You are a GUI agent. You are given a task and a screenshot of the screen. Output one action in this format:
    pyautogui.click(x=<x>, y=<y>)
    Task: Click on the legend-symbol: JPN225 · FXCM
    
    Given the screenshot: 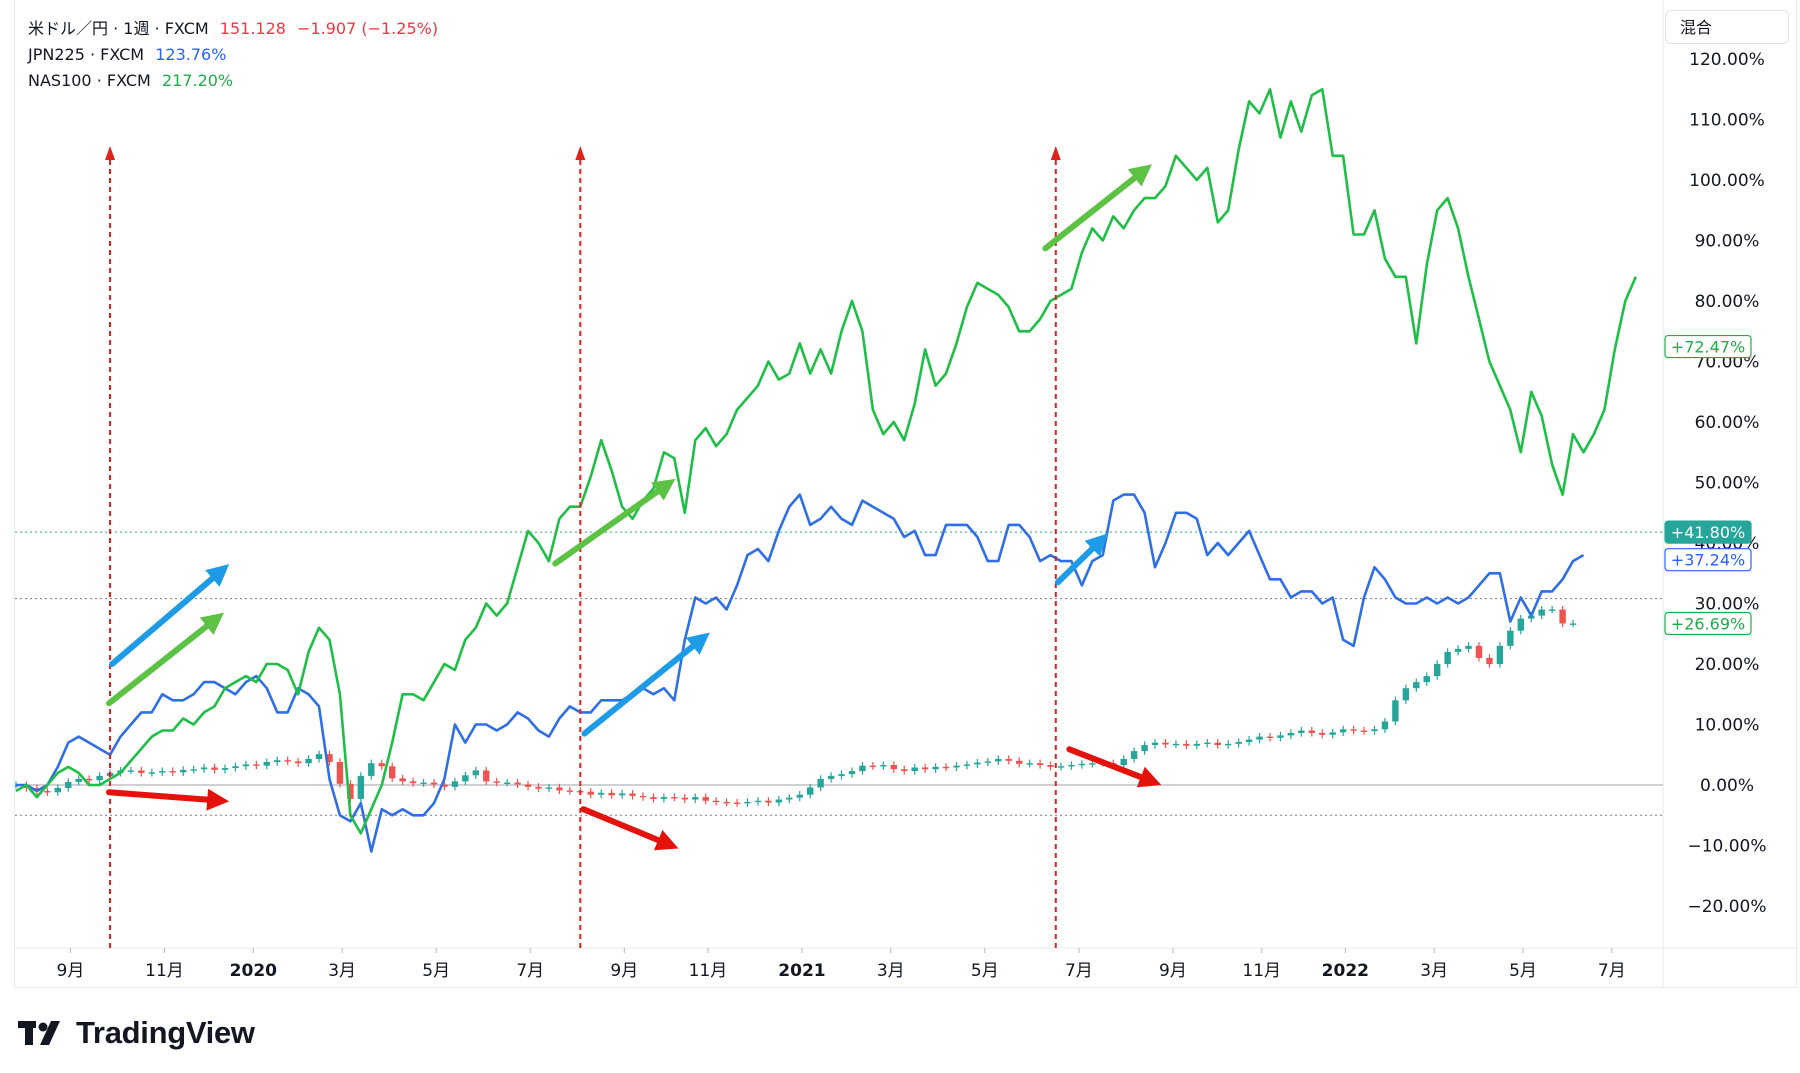 What is the action you would take?
    pyautogui.click(x=86, y=54)
    